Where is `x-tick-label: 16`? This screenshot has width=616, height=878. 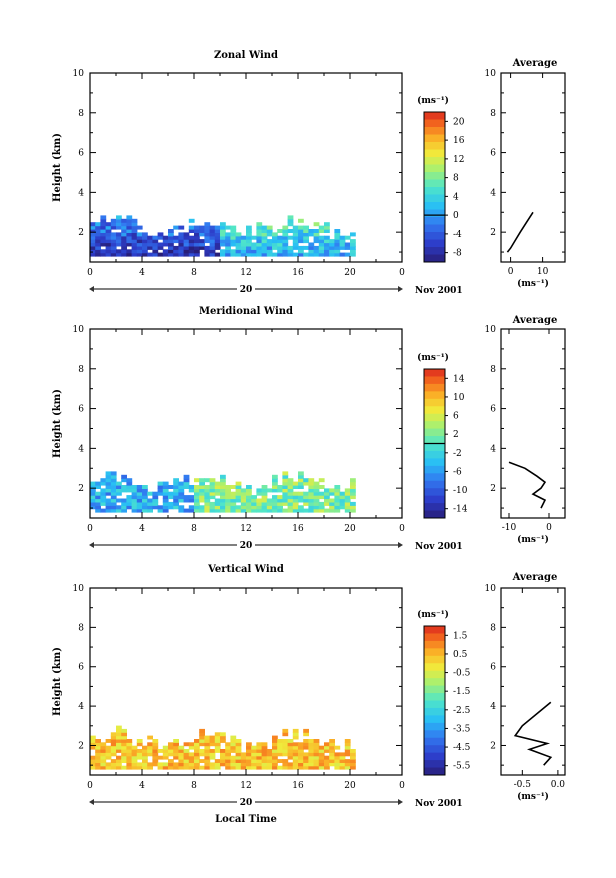
x-tick-label: 16 is located at coordinates (298, 529).